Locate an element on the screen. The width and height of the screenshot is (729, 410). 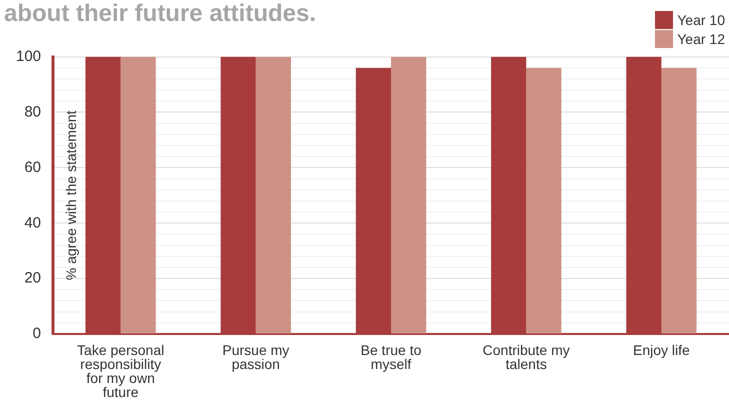
y-tick-label: 80 is located at coordinates (33, 111).